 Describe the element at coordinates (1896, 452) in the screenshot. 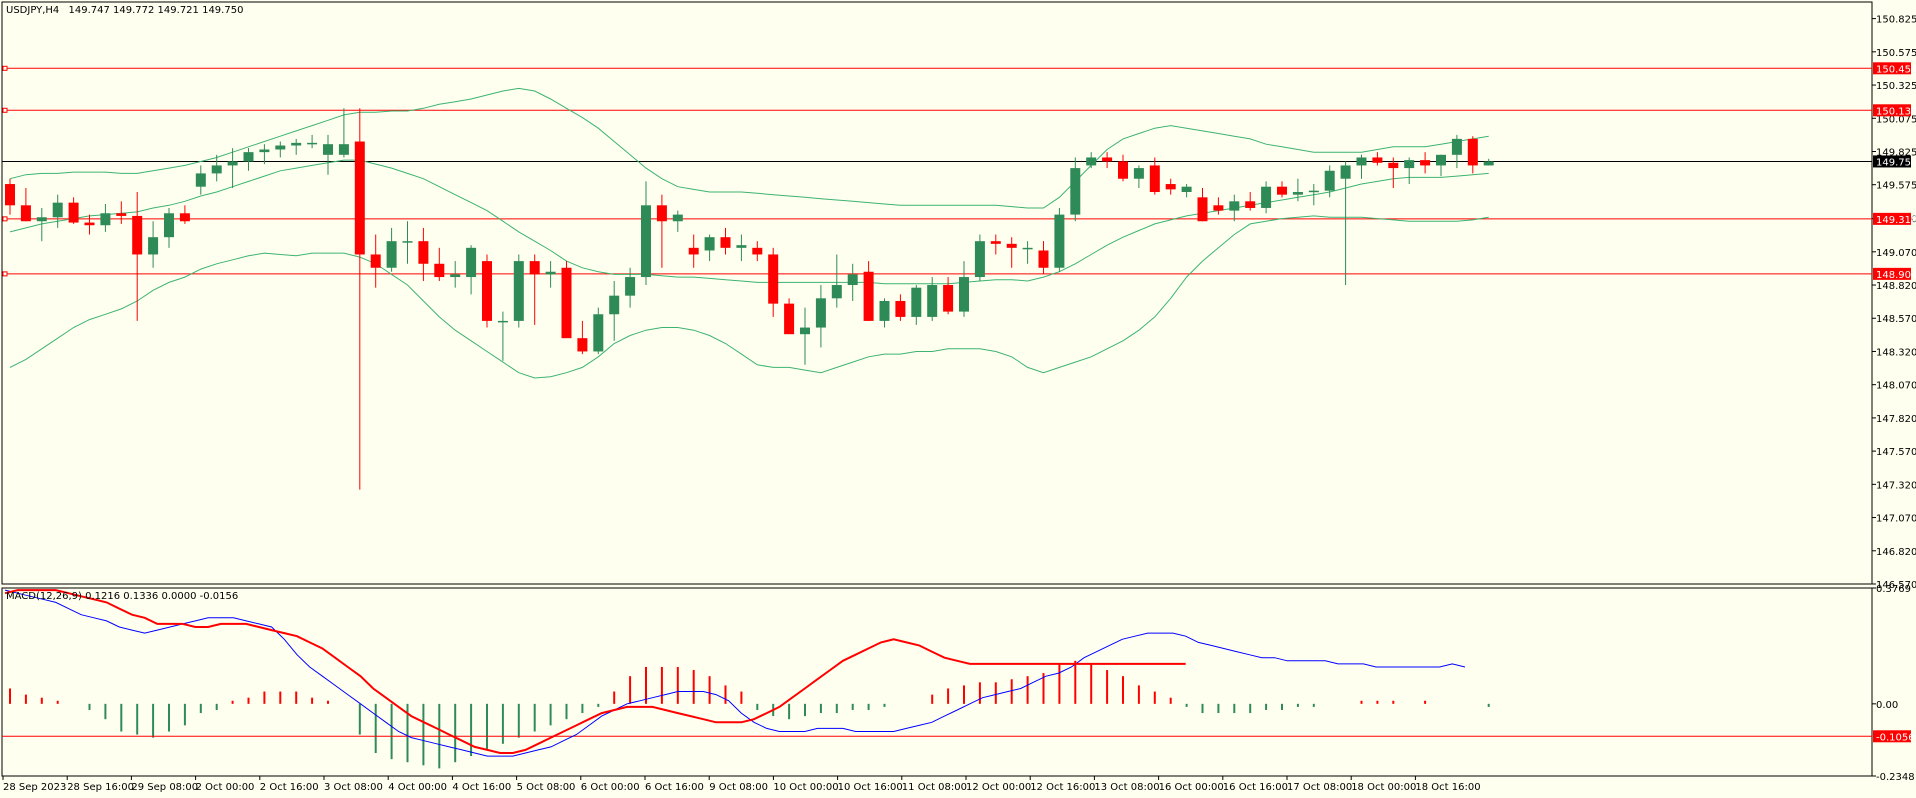

I see `price-tick-label: 147.570` at that location.